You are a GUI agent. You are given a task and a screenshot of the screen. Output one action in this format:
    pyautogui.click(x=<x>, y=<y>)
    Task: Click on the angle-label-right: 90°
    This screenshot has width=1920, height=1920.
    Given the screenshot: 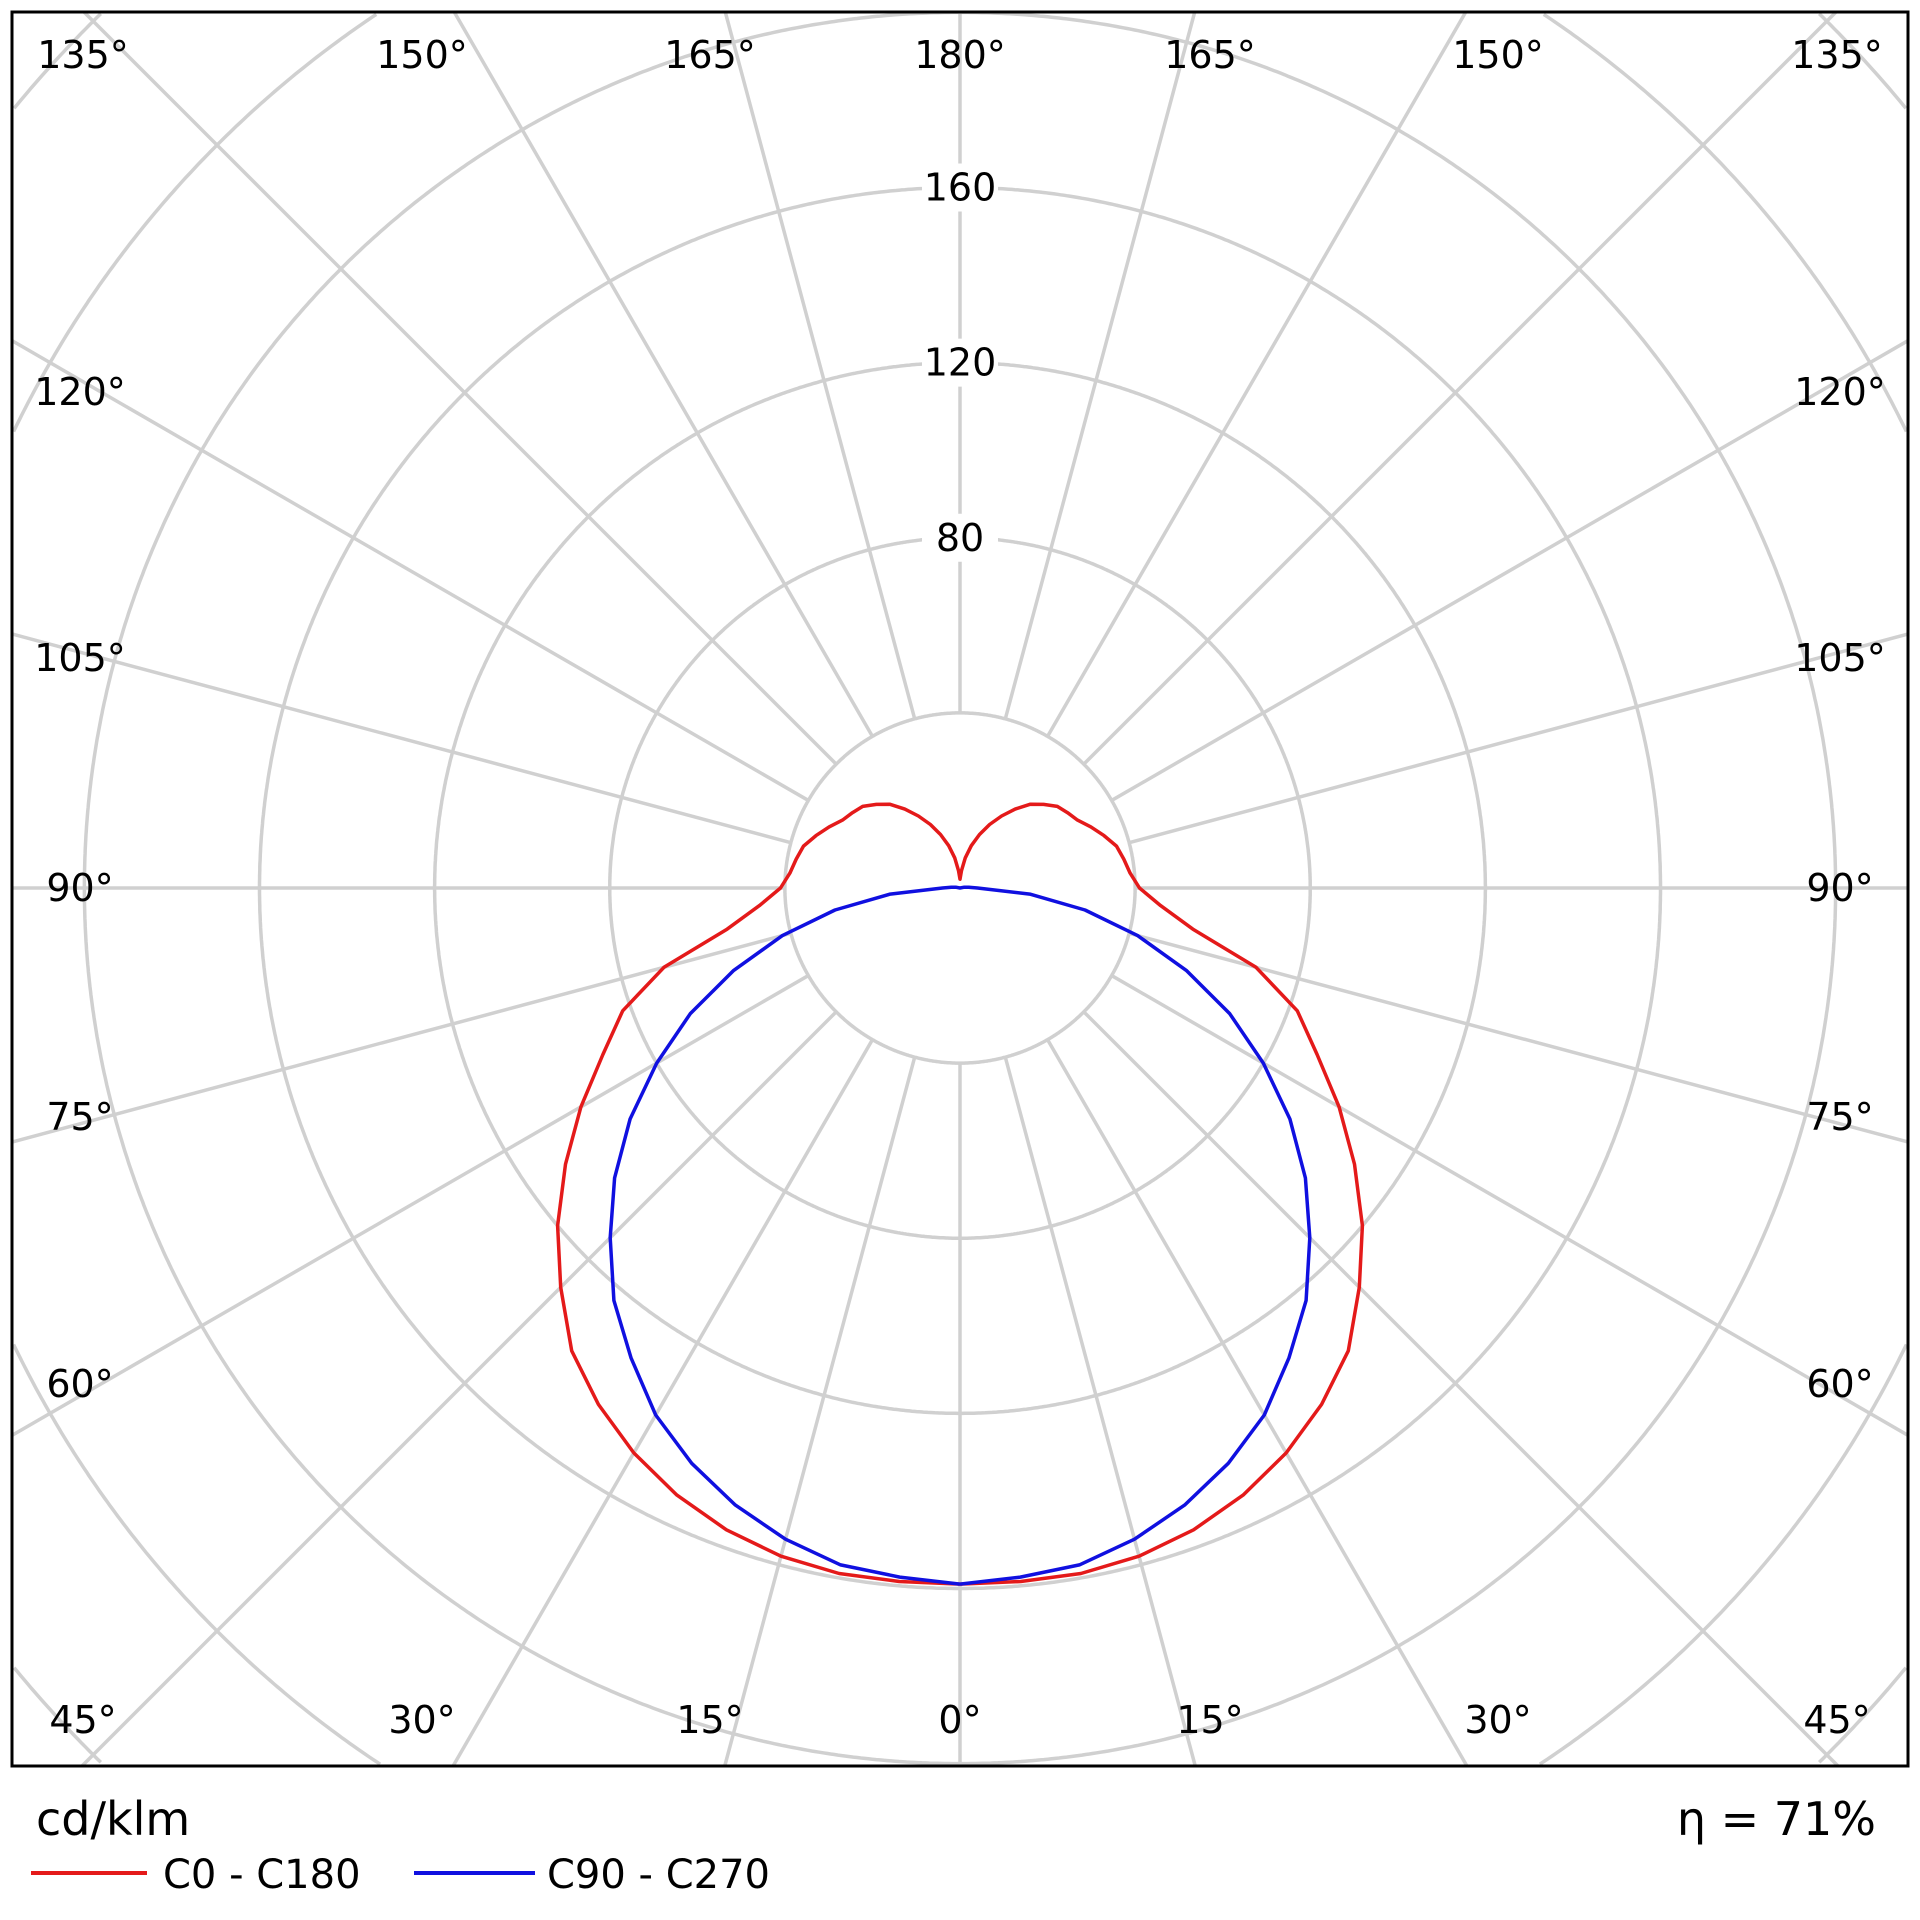 What is the action you would take?
    pyautogui.click(x=1839, y=888)
    